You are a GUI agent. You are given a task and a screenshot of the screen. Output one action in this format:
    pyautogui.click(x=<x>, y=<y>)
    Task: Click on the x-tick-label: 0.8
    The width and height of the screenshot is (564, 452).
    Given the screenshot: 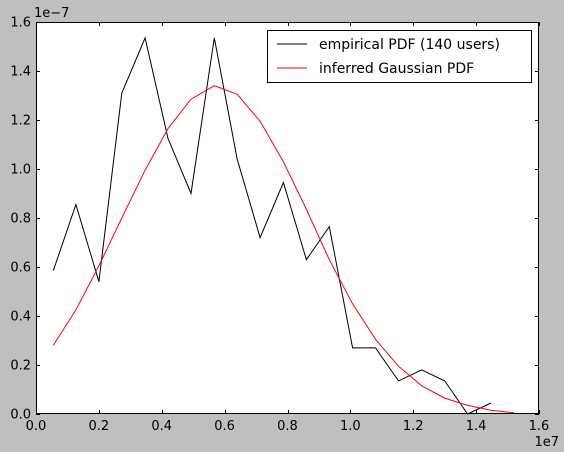 What is the action you would take?
    pyautogui.click(x=287, y=426)
    